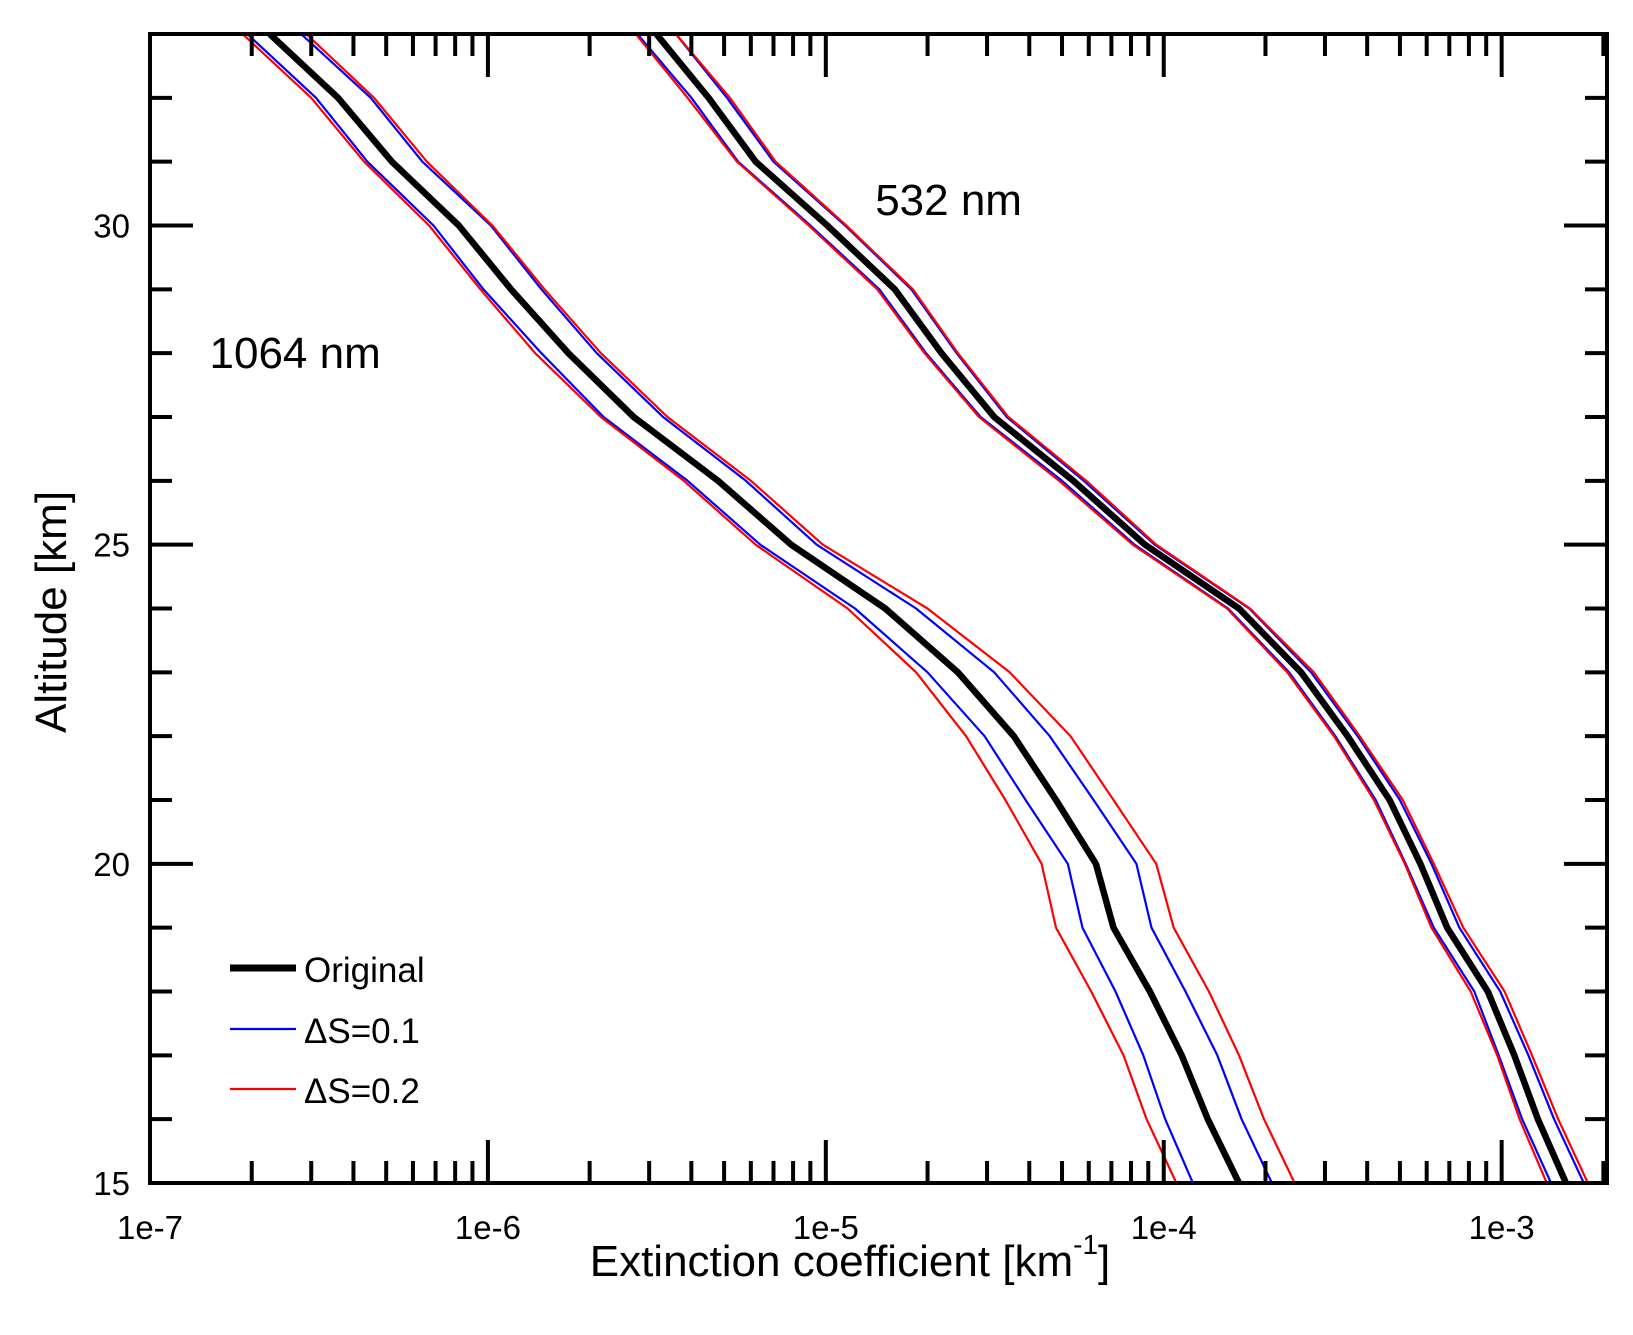  Describe the element at coordinates (295, 353) in the screenshot. I see `annotation-label: 1064 nm` at that location.